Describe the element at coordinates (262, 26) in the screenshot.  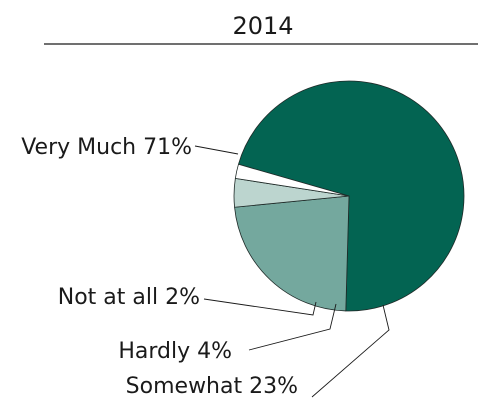
I see `chart-title: 2014` at that location.